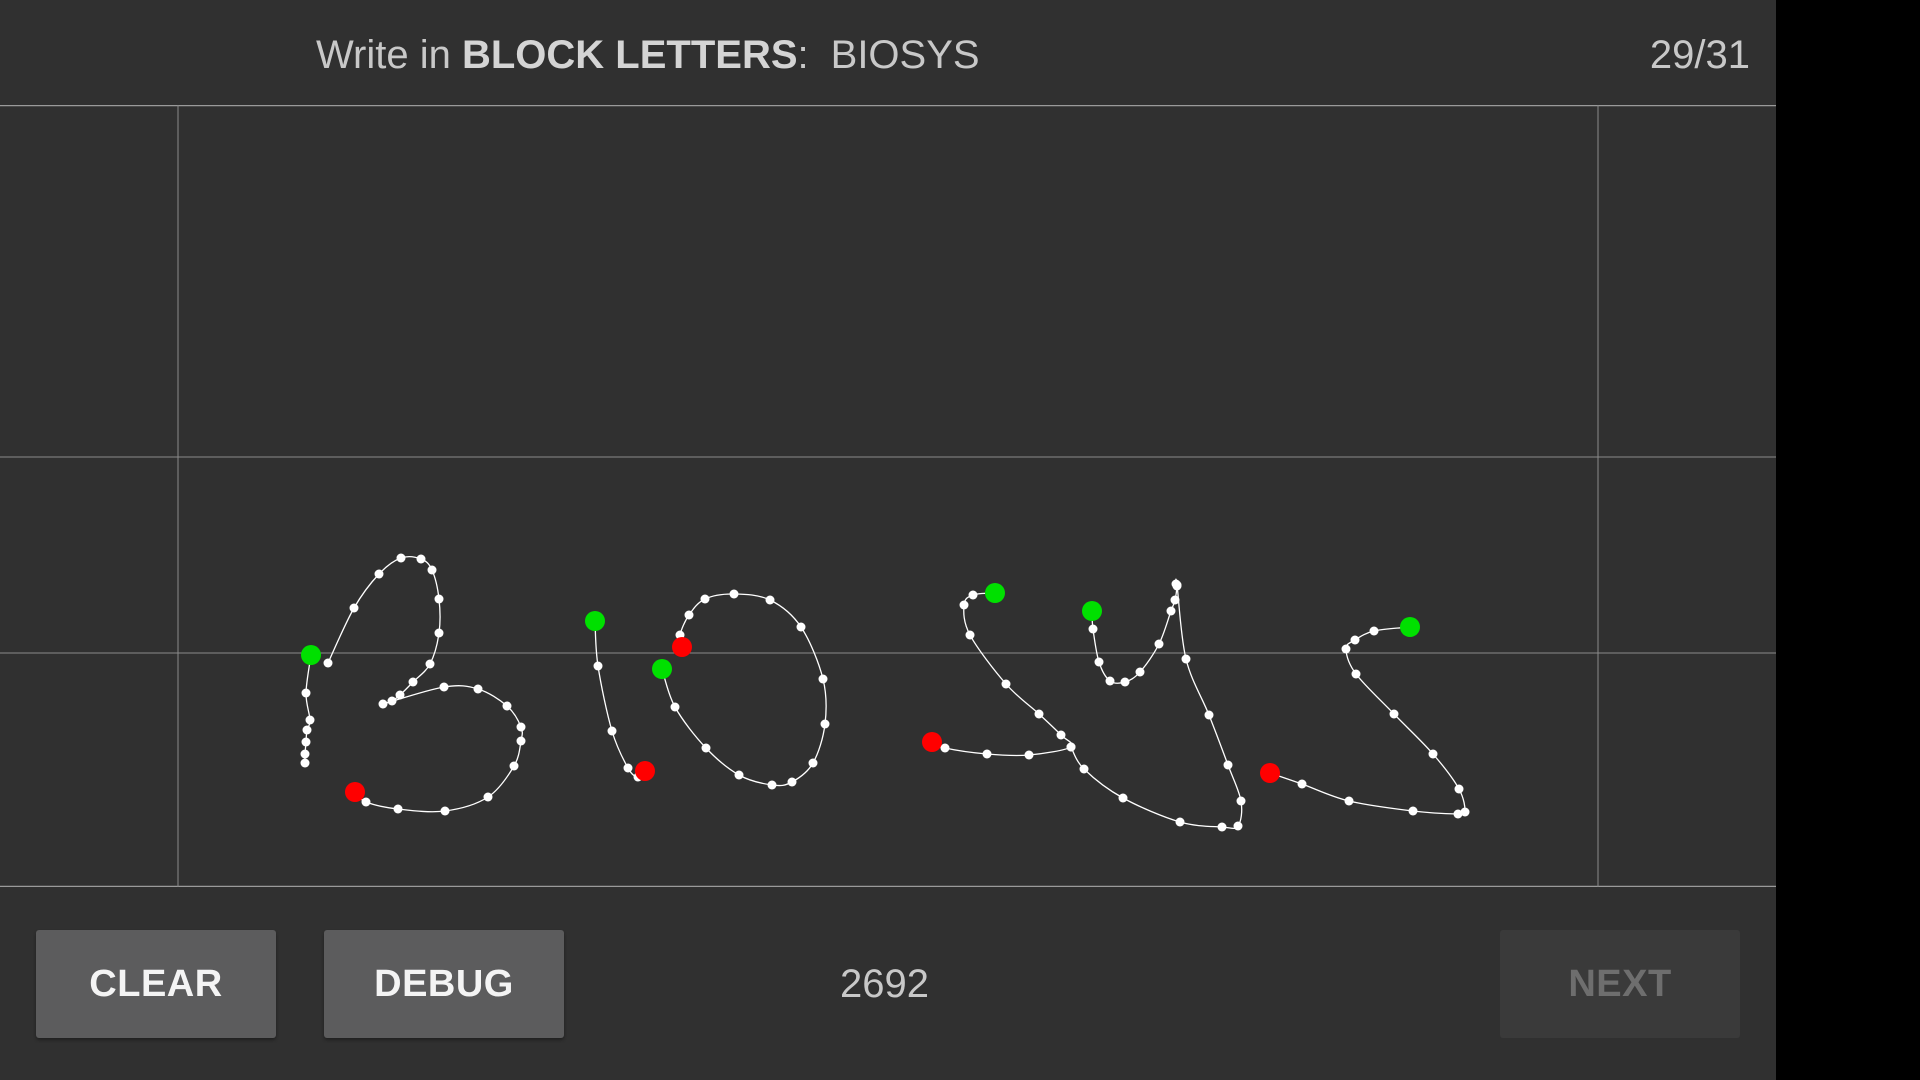  What do you see at coordinates (905, 55) in the screenshot?
I see `target-word: BIOSYS` at bounding box center [905, 55].